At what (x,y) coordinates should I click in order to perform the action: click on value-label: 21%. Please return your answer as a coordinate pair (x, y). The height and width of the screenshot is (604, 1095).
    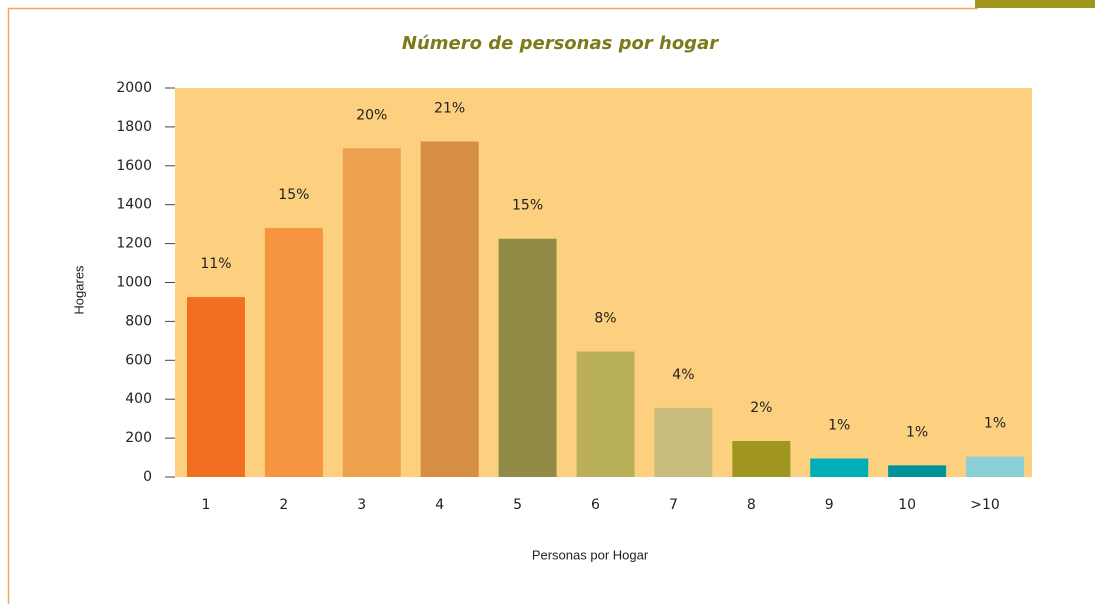
    Looking at the image, I should click on (449, 108).